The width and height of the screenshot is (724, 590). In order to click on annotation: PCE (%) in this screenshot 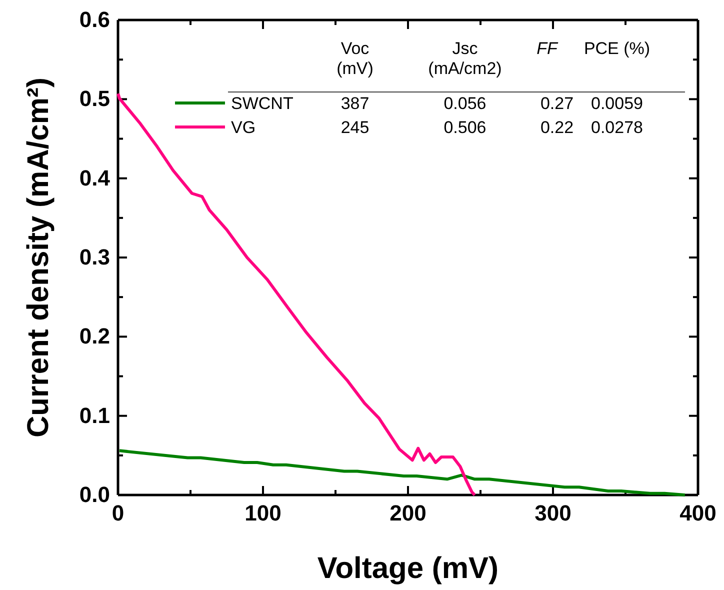, I will do `click(617, 48)`.